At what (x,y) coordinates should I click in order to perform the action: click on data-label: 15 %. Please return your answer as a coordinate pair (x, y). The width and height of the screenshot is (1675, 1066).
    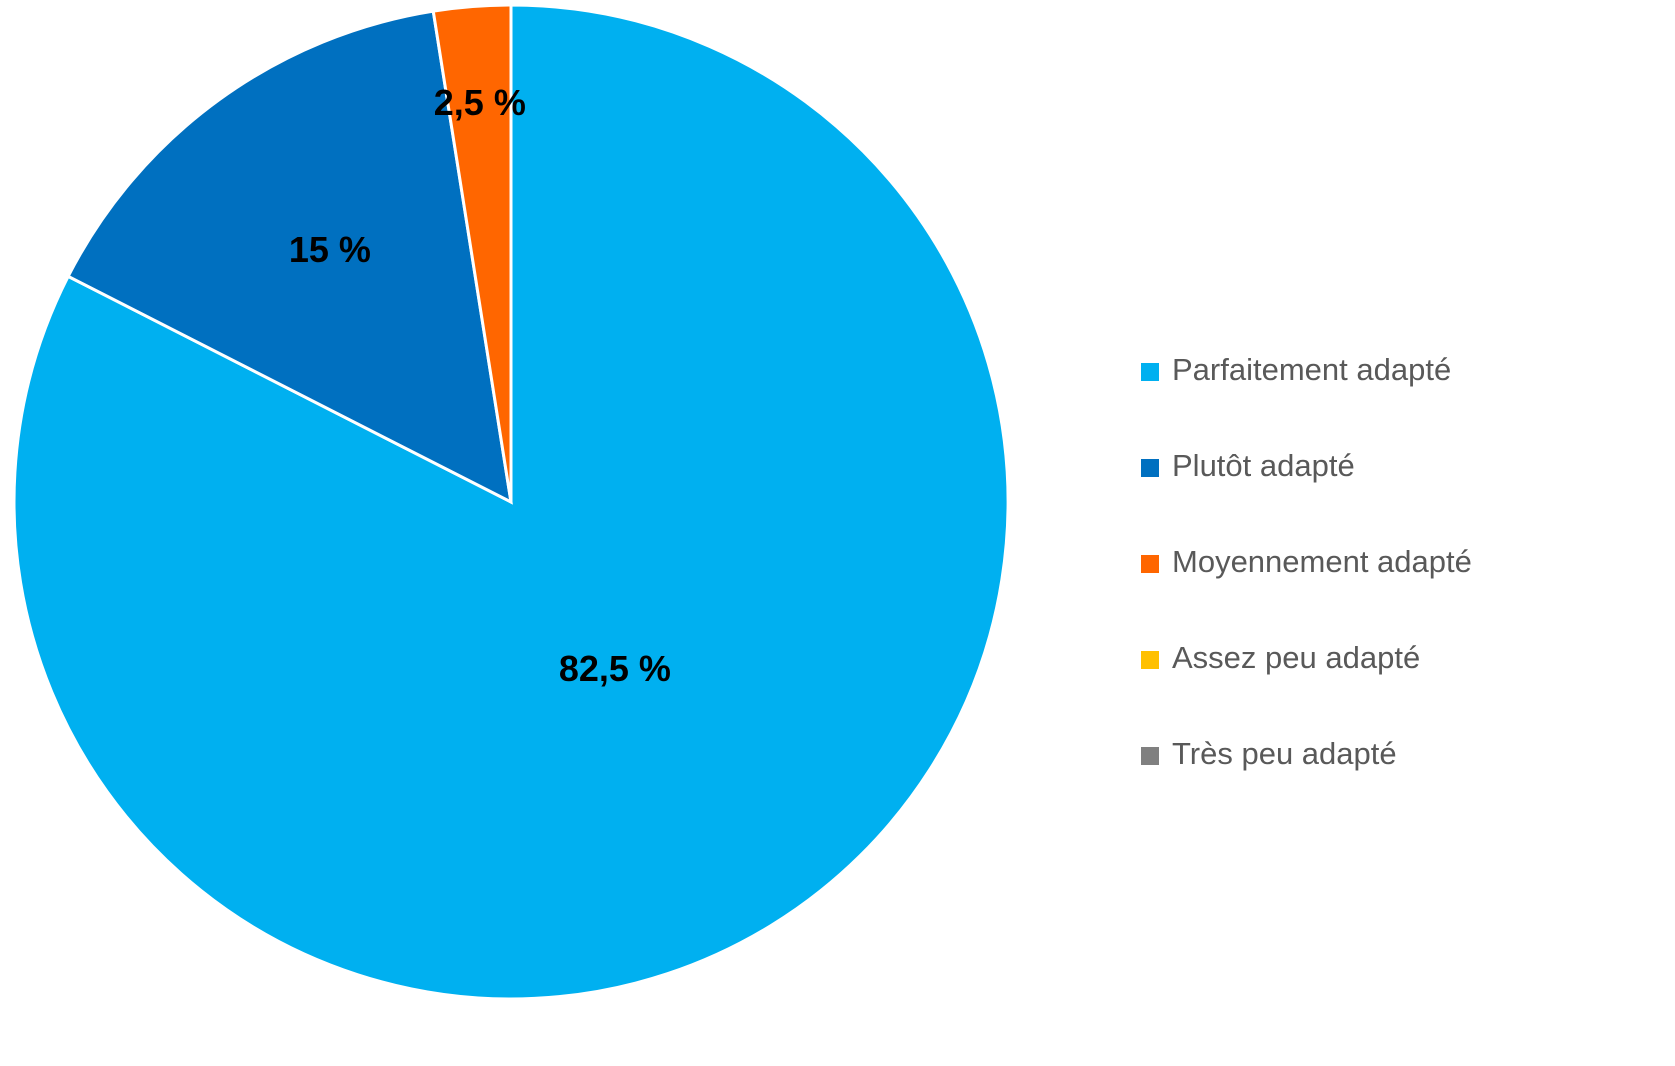
    Looking at the image, I should click on (330, 249).